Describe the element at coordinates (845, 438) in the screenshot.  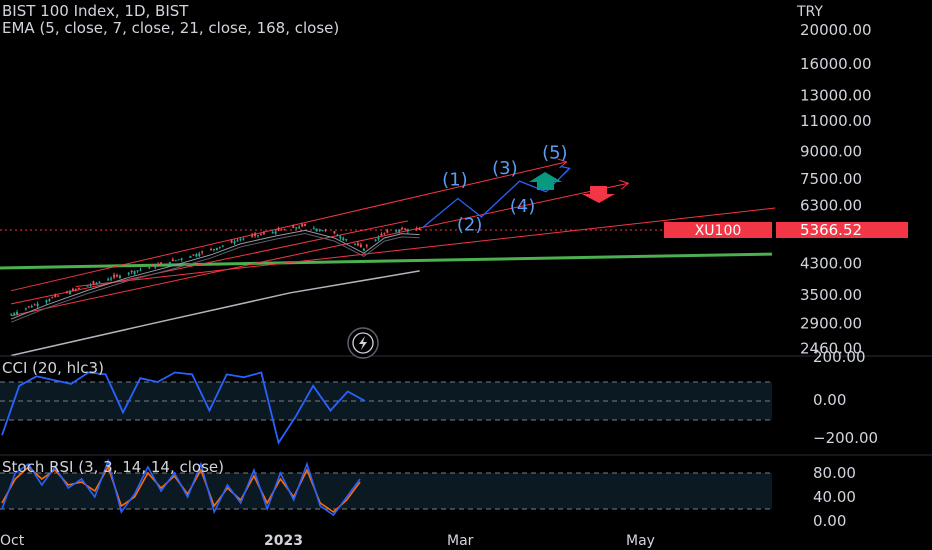
I see `cci-tick-label: −200.00` at that location.